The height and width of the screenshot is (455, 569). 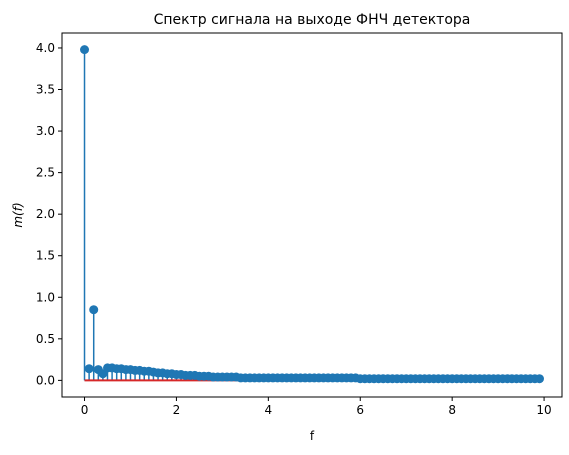 I want to click on x-tick-label: 6, so click(x=360, y=410).